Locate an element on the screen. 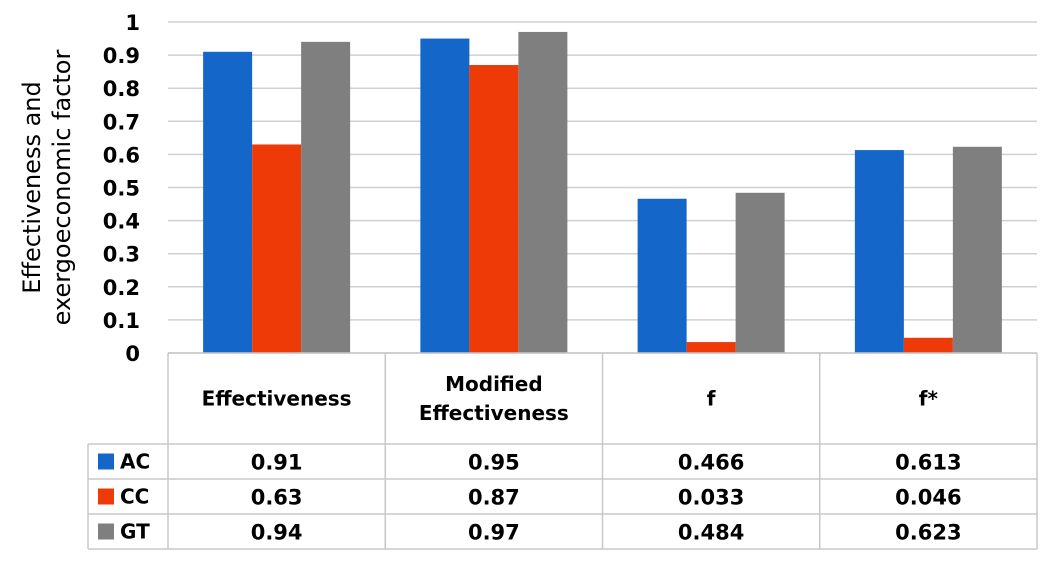 The height and width of the screenshot is (583, 1052). y-tick-label: 0.4 is located at coordinates (121, 222).